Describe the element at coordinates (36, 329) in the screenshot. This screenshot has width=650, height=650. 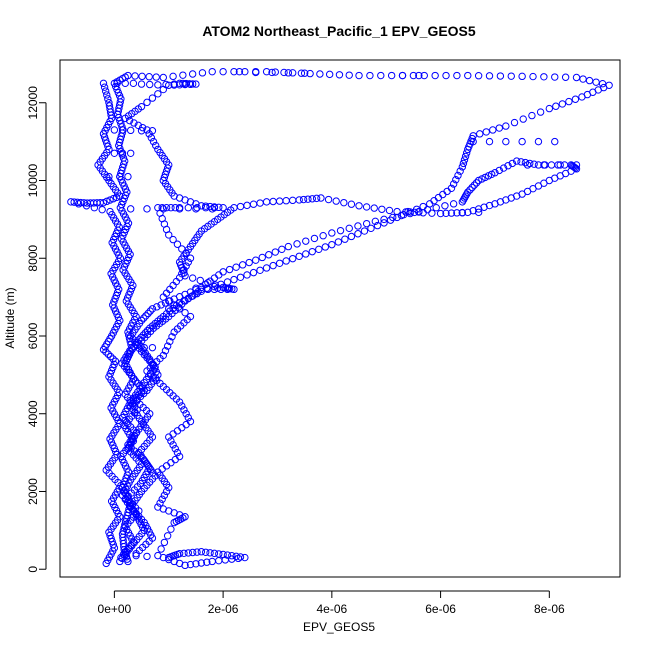
I see `y-axis: 0 2000 4000 6000 8000 10000 12000` at that location.